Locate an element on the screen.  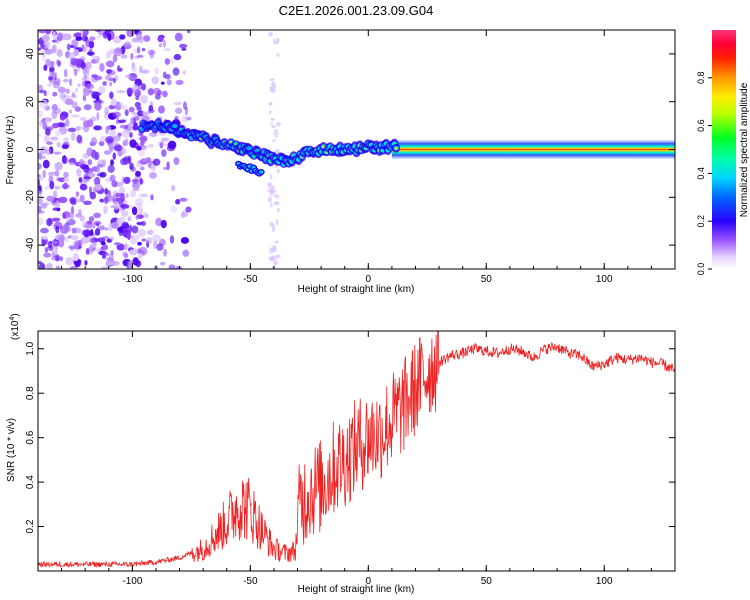
x-tick-label: -50 is located at coordinates (250, 581).